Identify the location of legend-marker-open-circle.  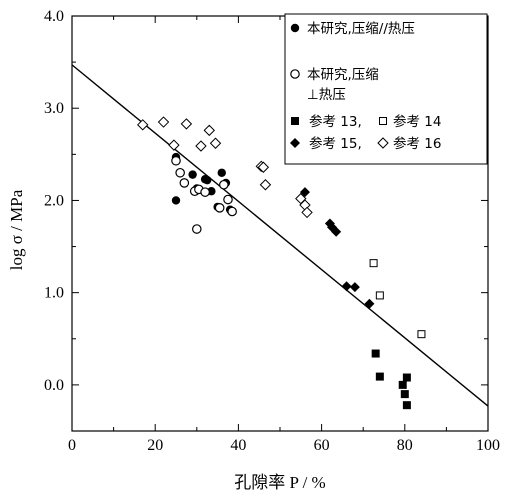
(295, 74).